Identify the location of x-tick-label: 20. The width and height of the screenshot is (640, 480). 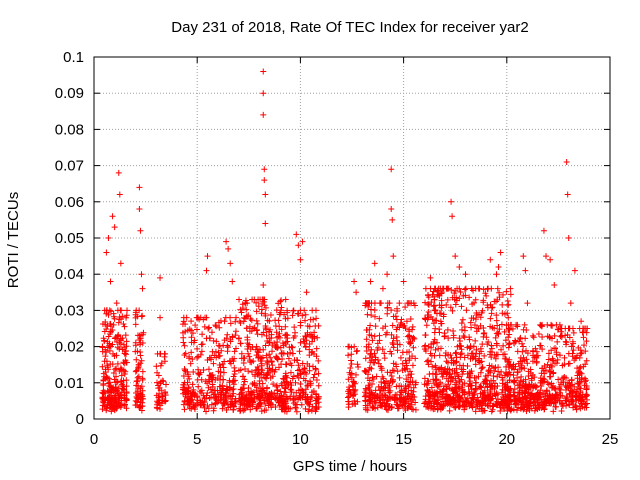
(506, 439).